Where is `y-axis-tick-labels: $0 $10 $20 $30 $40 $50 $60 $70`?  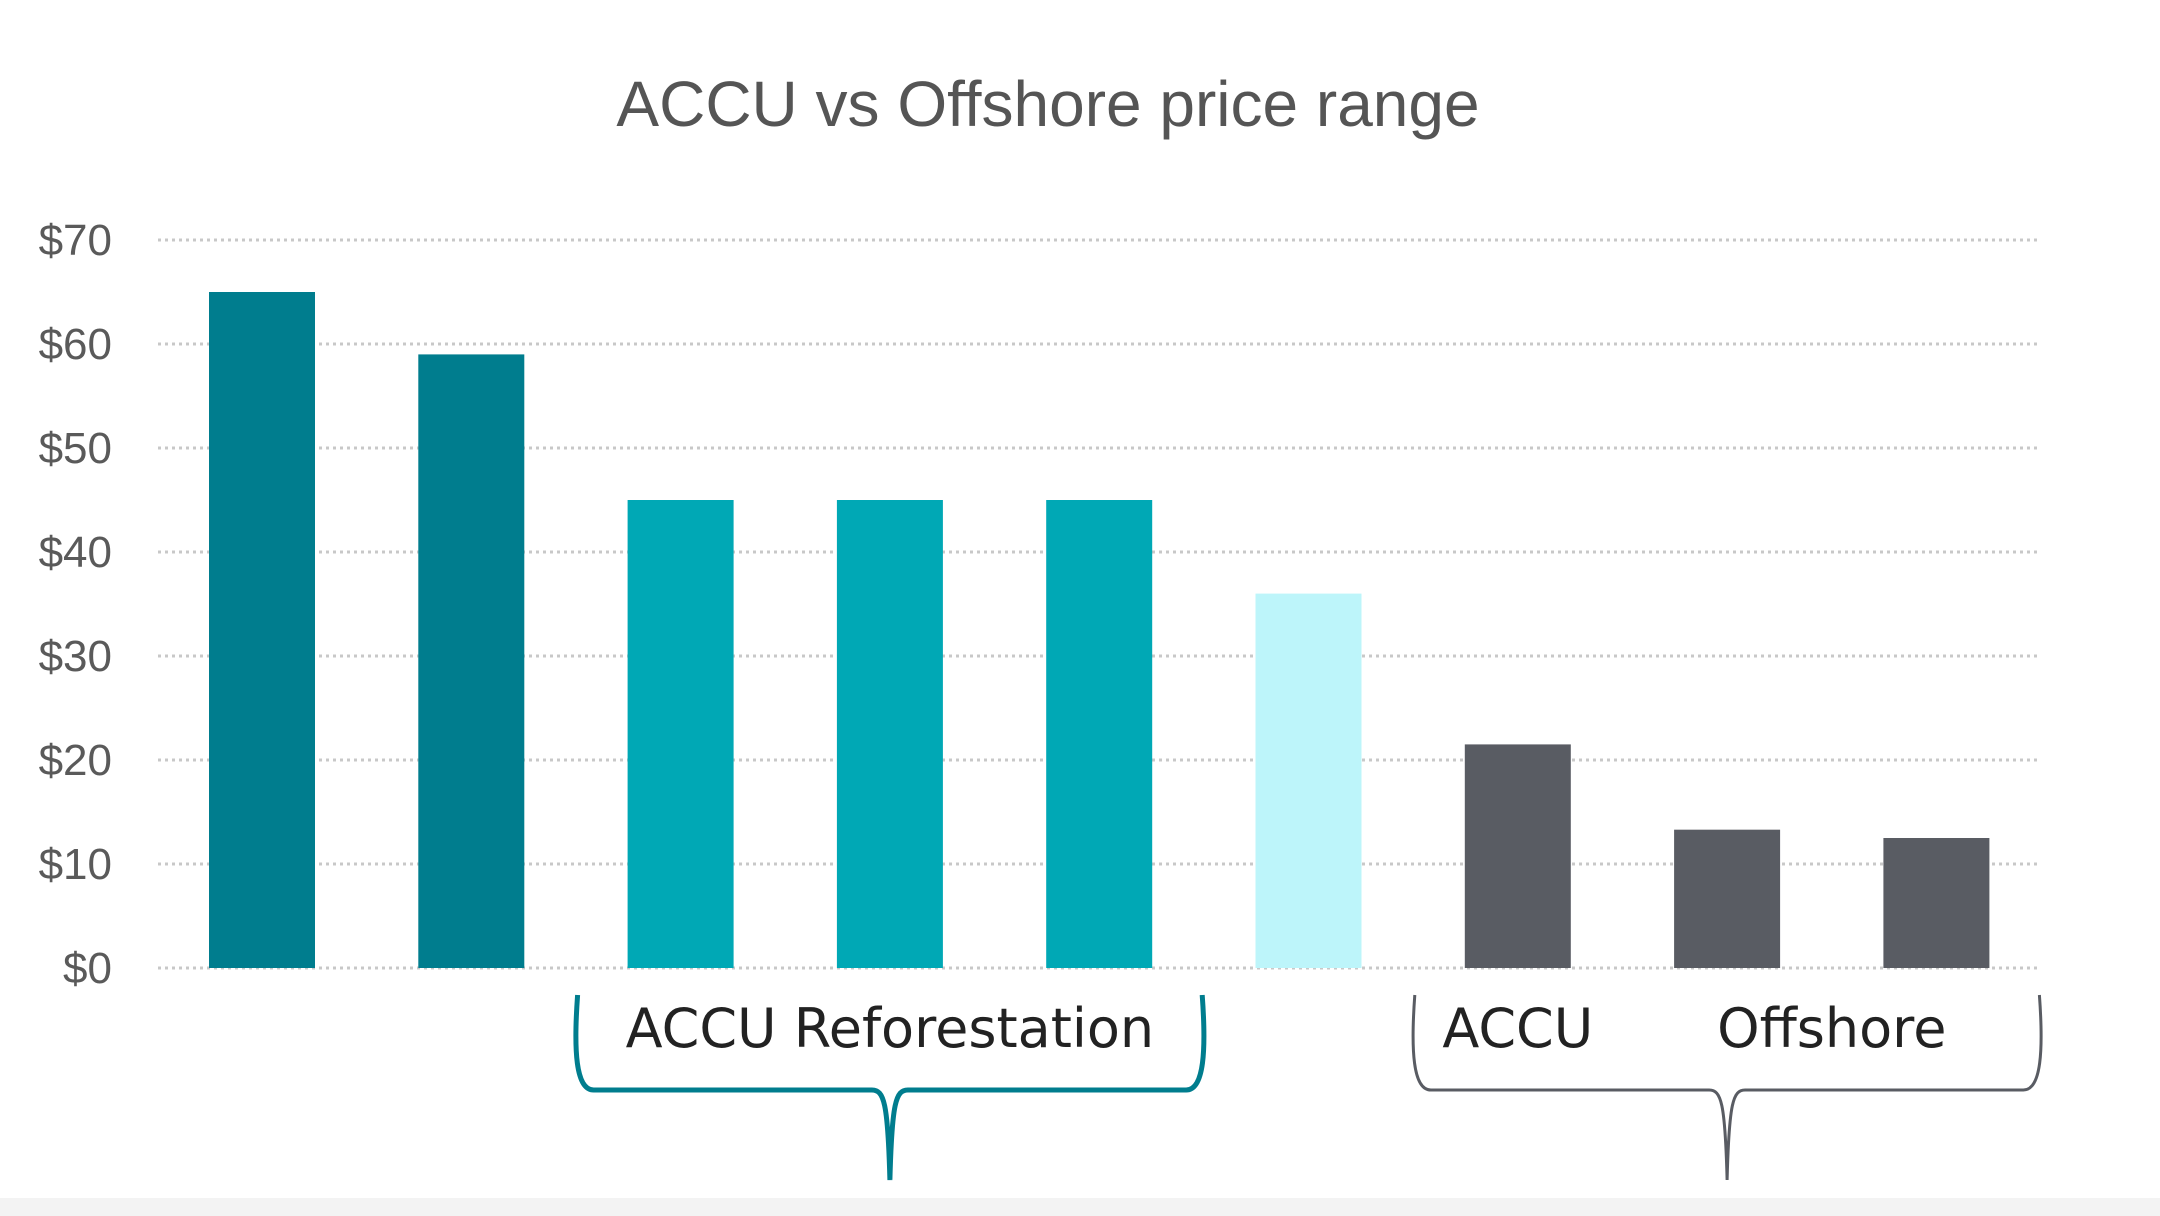
y-axis-tick-labels: $0 $10 $20 $30 $40 $50 $60 $70 is located at coordinates (75, 604).